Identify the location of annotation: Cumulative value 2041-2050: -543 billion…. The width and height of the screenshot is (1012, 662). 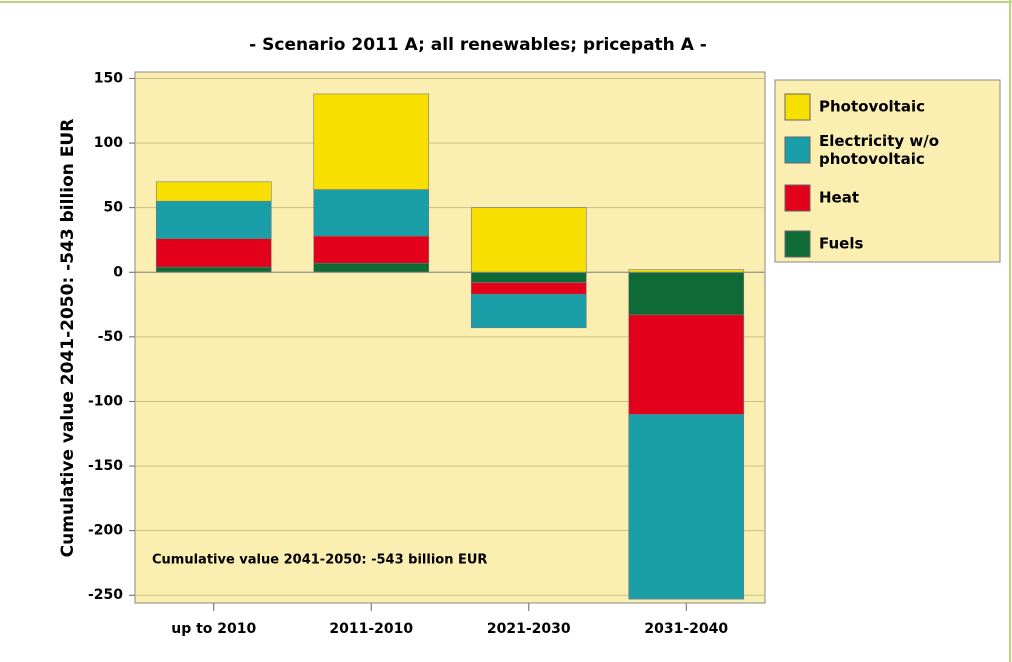
(319, 560).